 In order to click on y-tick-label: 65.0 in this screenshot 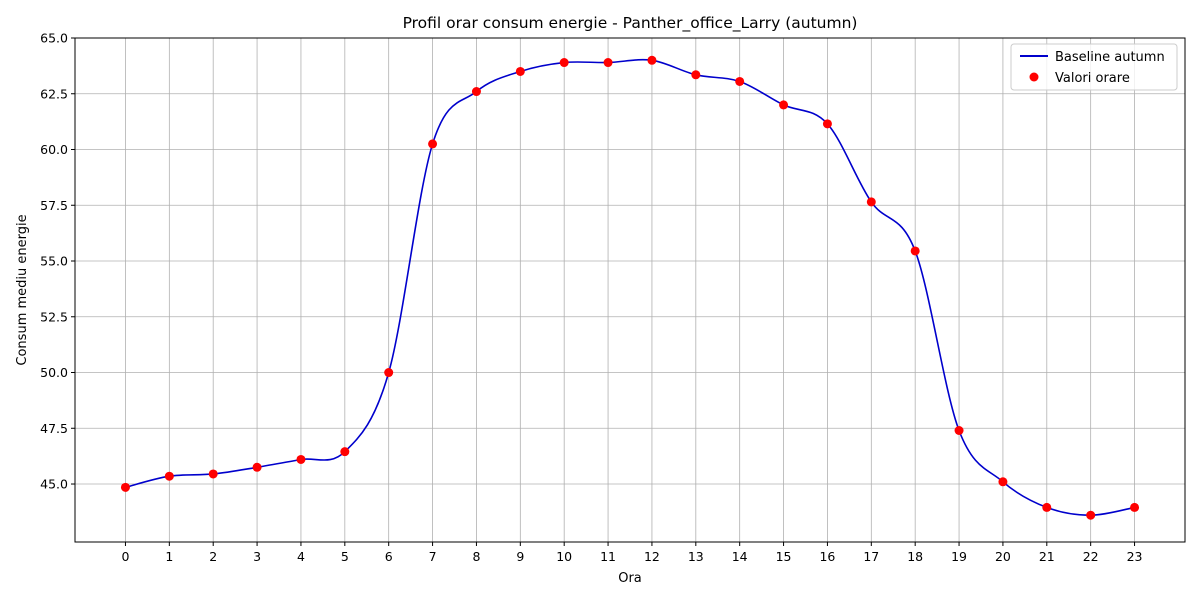, I will do `click(54, 38)`.